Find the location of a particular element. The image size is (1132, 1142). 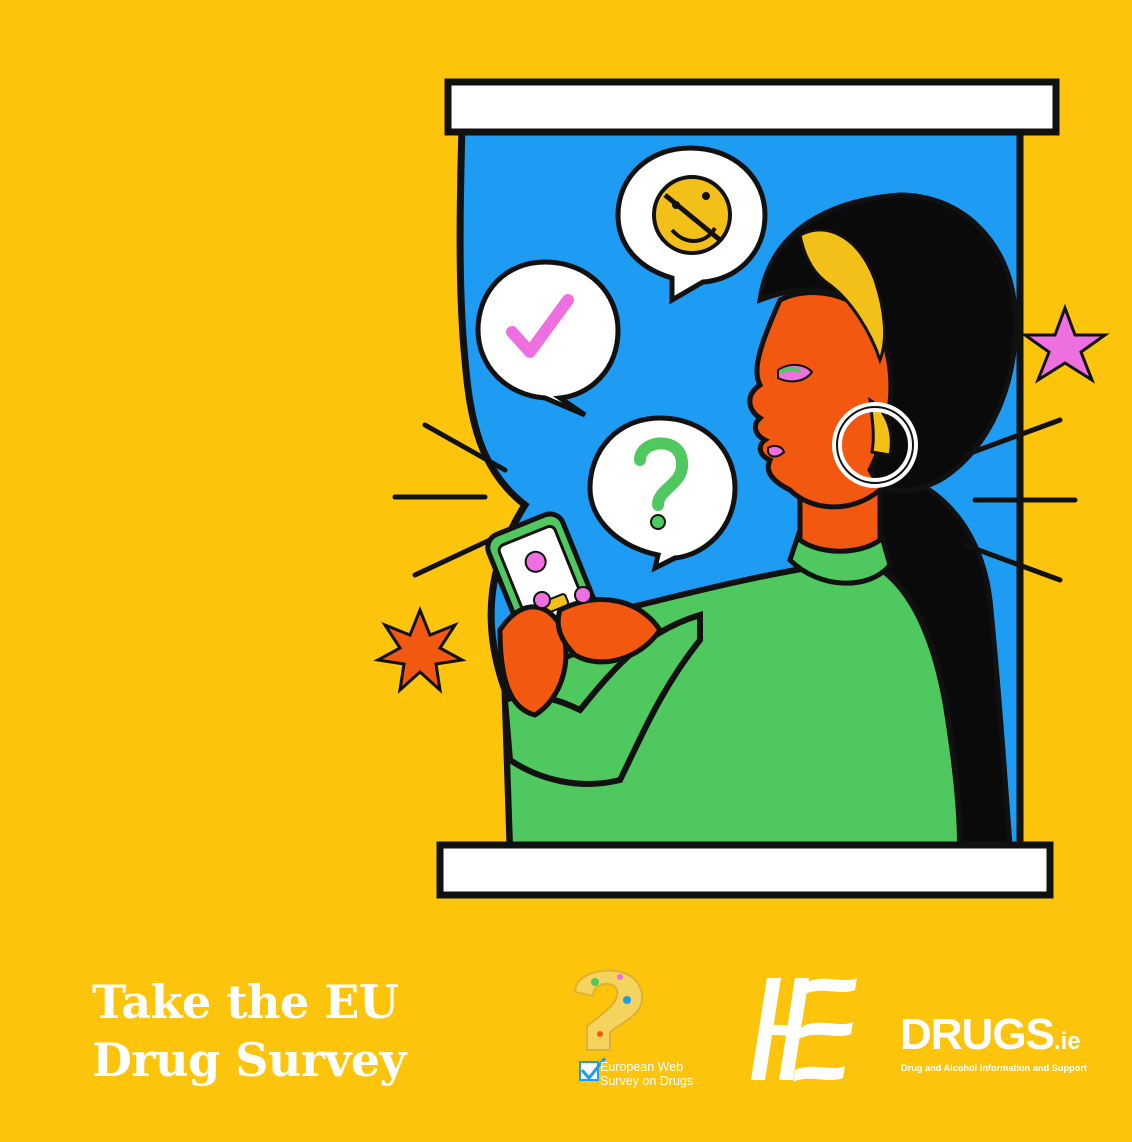

checkmark-icon is located at coordinates (540, 326).